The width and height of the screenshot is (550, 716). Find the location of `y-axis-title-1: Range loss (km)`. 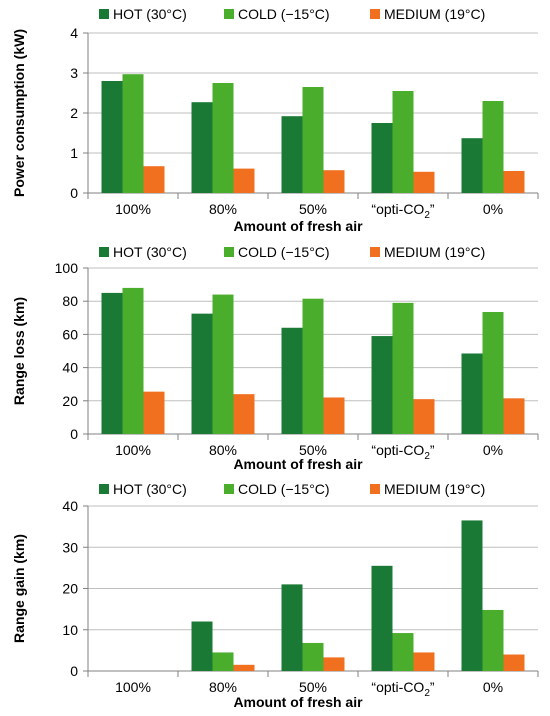

y-axis-title-1: Range loss (km) is located at coordinates (19, 351).